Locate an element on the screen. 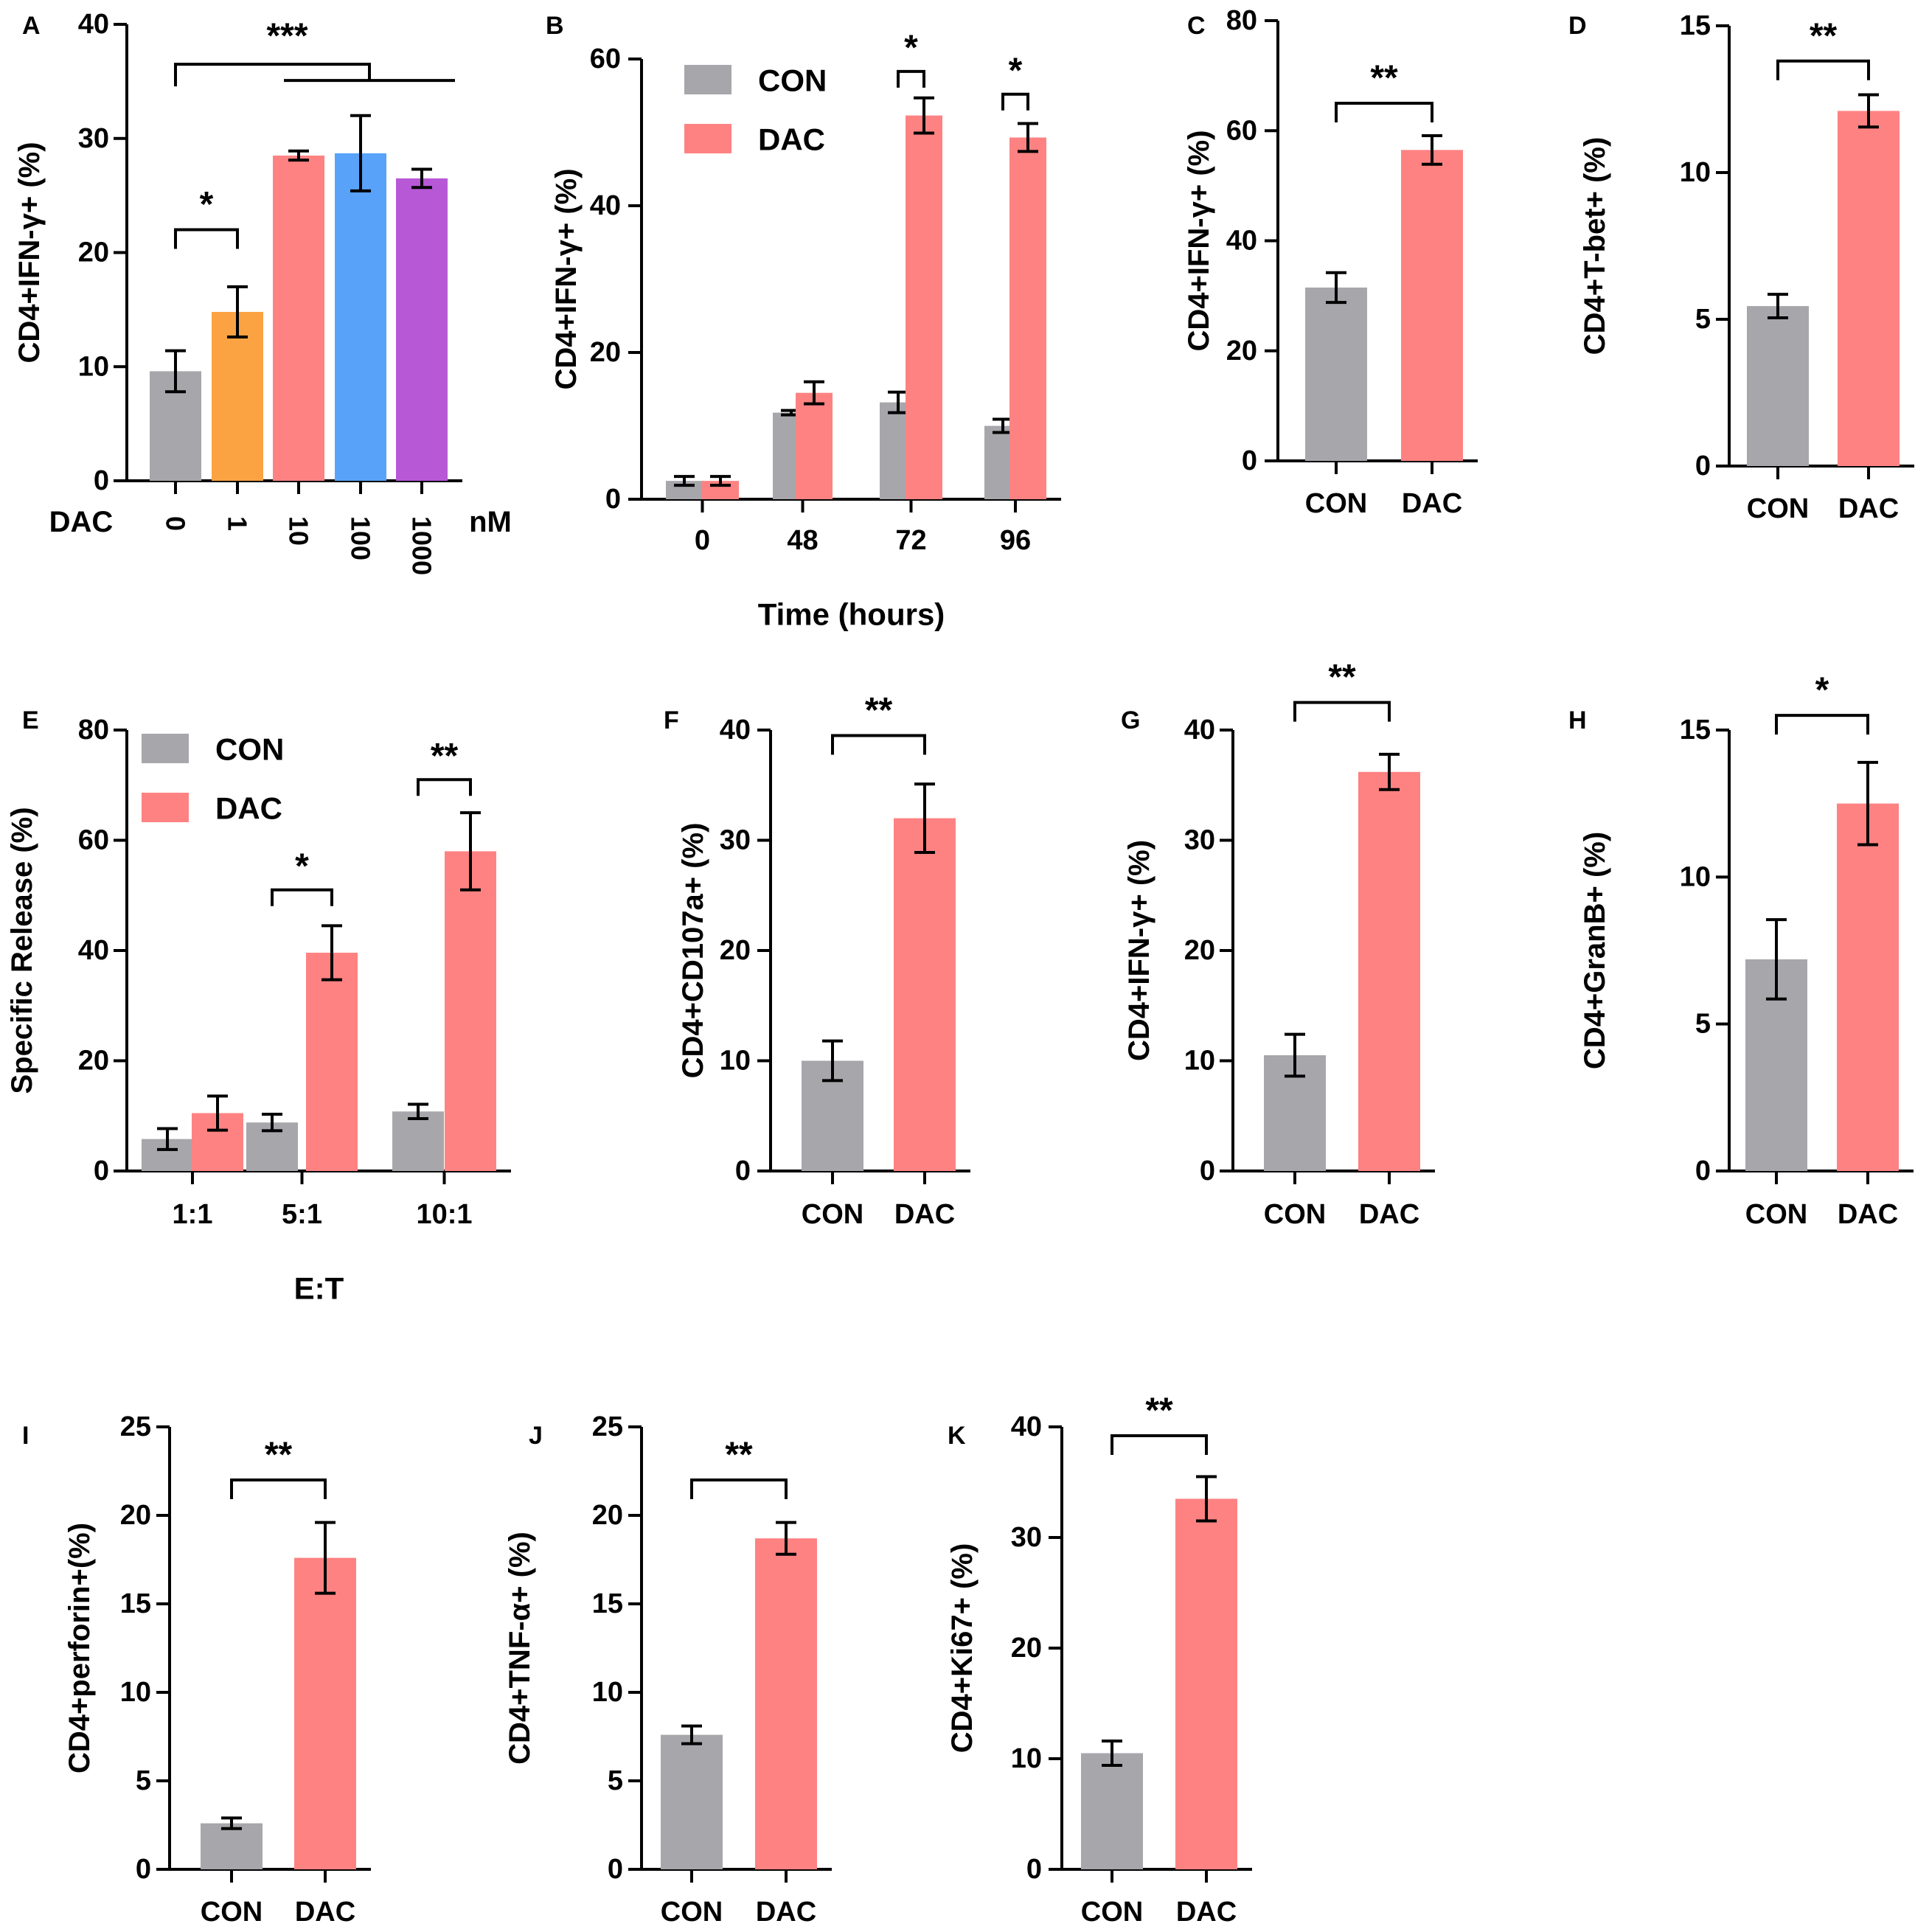 Image resolution: width=1915 pixels, height=1932 pixels. y-axis-label: CD4+perforin+(%) is located at coordinates (79, 1648).